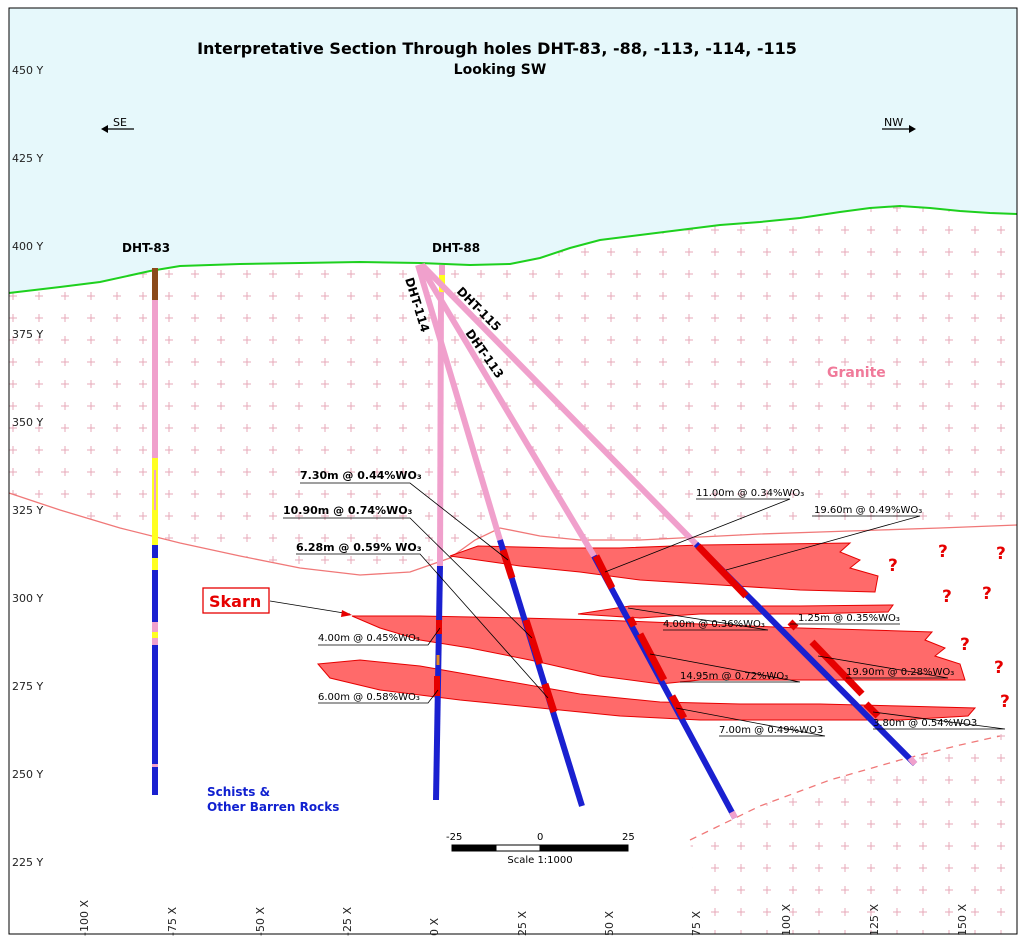 This screenshot has width=1028, height=952. I want to click on skarn-label-box, so click(236, 600).